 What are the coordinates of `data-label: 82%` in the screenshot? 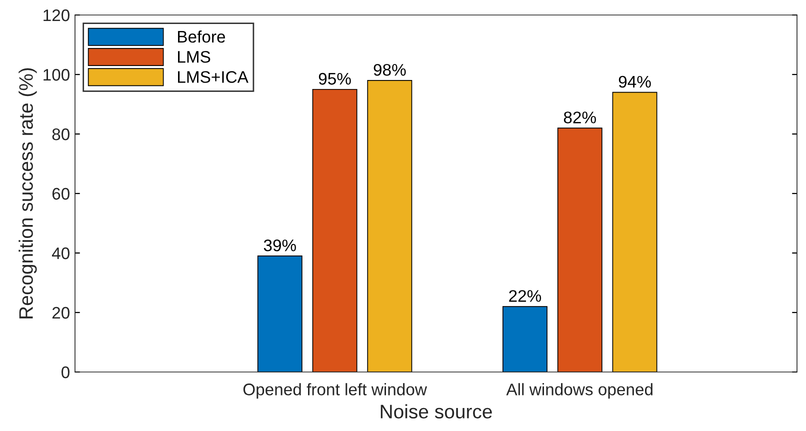 It's located at (580, 118).